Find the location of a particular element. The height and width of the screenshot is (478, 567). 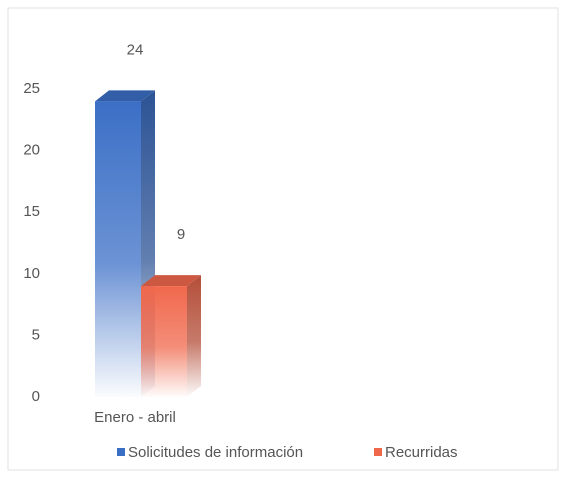

legend-label: Solicitudes de información is located at coordinates (215, 452).